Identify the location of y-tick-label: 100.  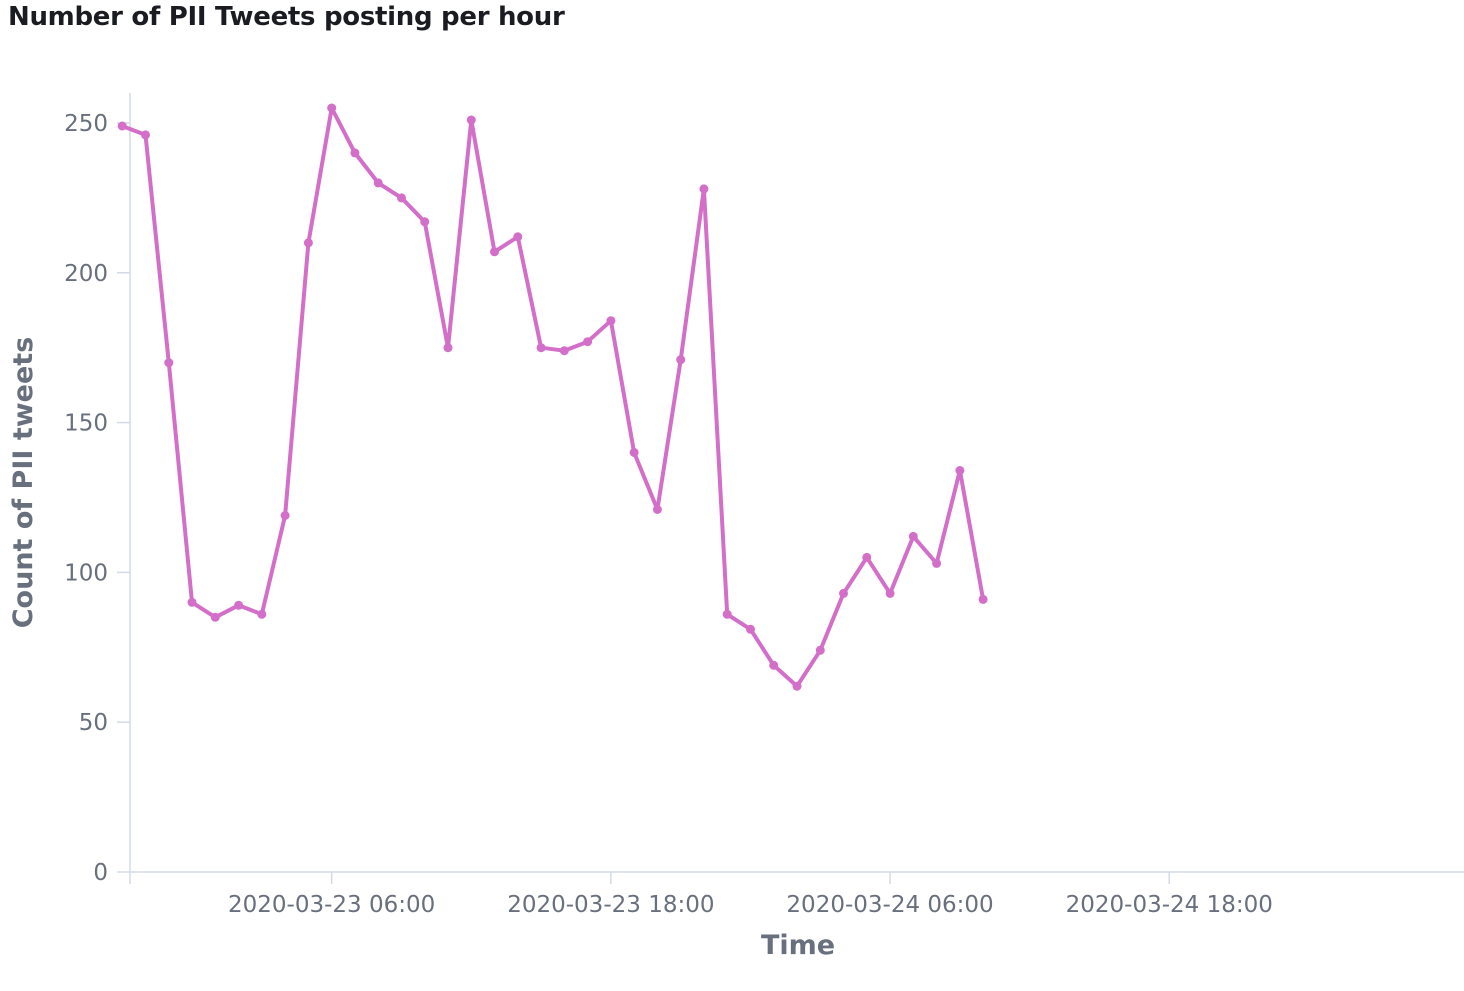
(86, 573).